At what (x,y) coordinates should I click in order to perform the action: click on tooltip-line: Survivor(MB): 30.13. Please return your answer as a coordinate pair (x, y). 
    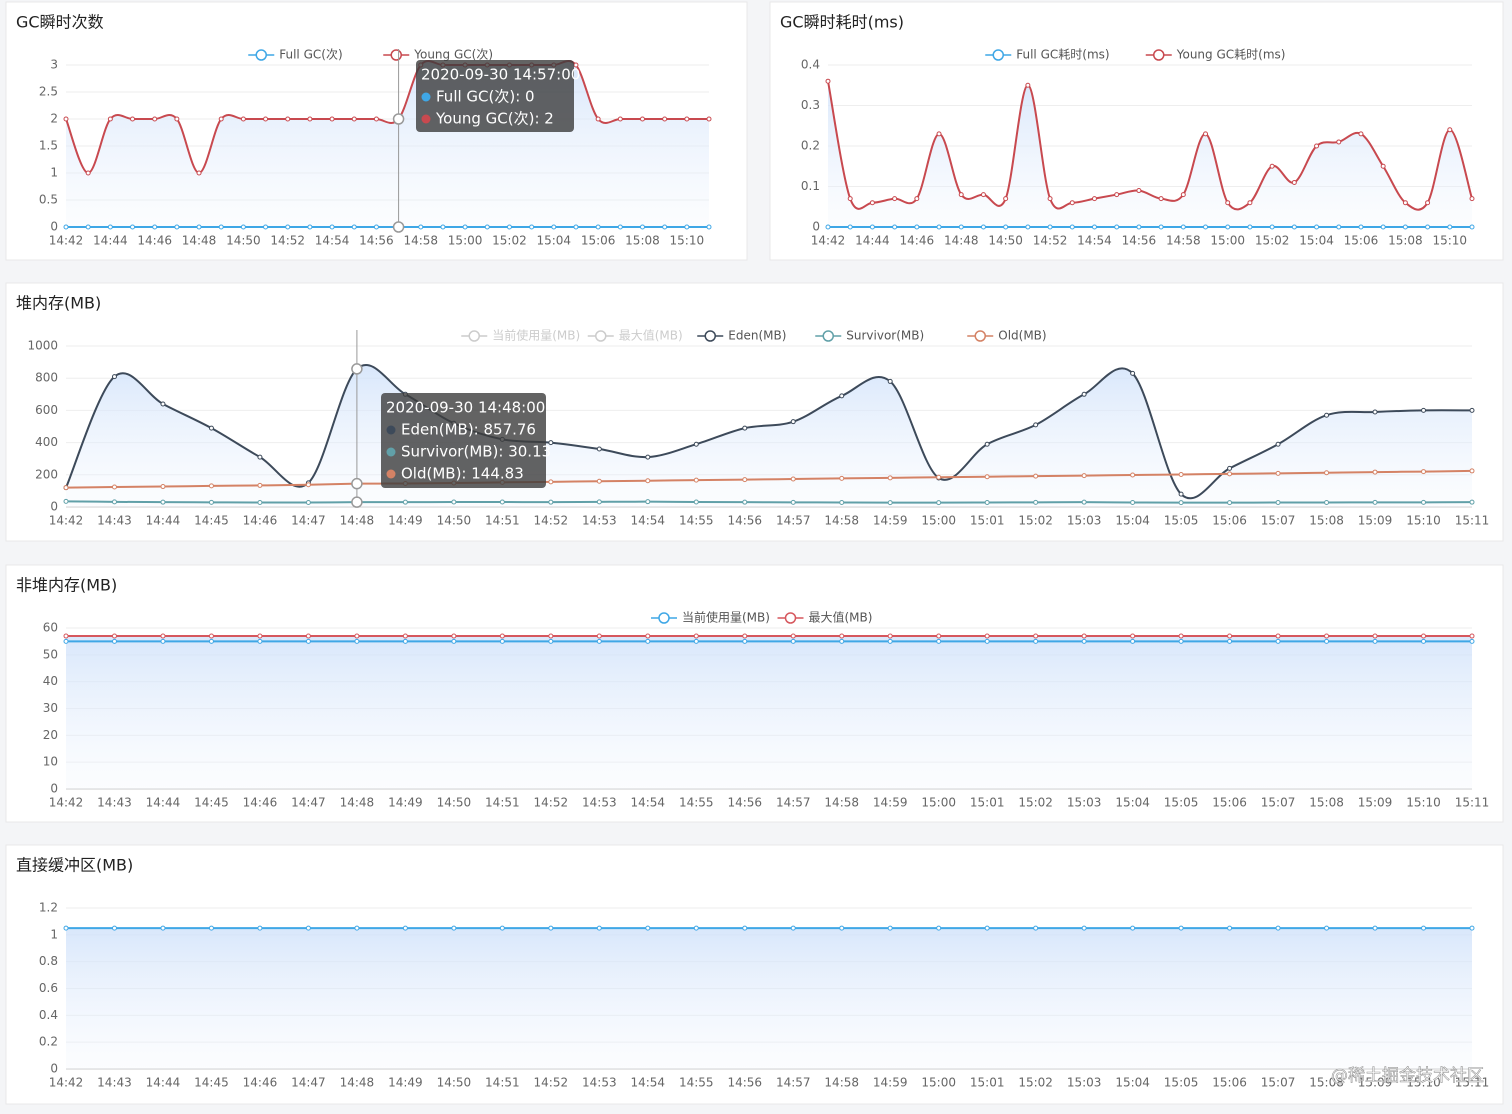
    Looking at the image, I should click on (476, 452).